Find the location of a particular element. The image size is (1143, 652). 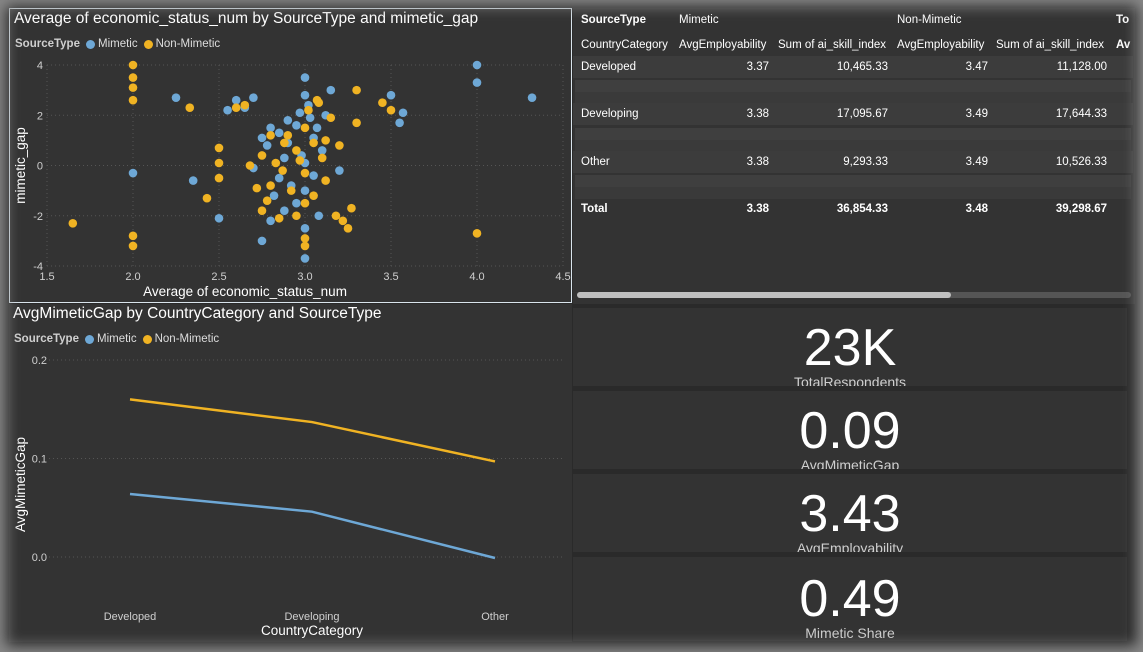

cell-value: 17,644.33 is located at coordinates (1081, 114).